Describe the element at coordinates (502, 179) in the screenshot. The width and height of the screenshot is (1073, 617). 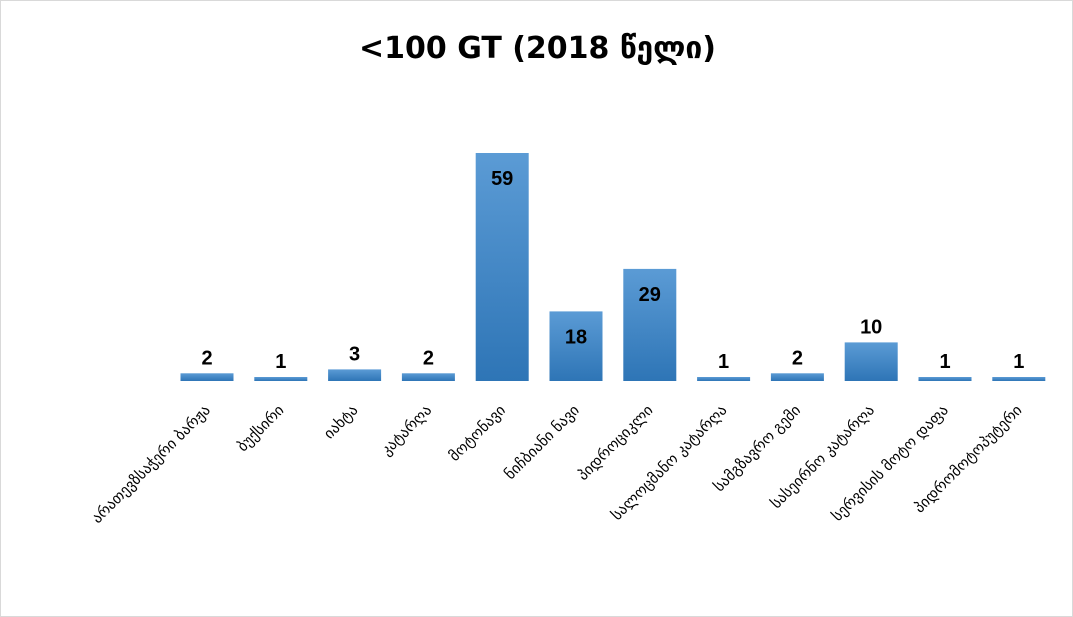
I see `data-label-4: 59` at that location.